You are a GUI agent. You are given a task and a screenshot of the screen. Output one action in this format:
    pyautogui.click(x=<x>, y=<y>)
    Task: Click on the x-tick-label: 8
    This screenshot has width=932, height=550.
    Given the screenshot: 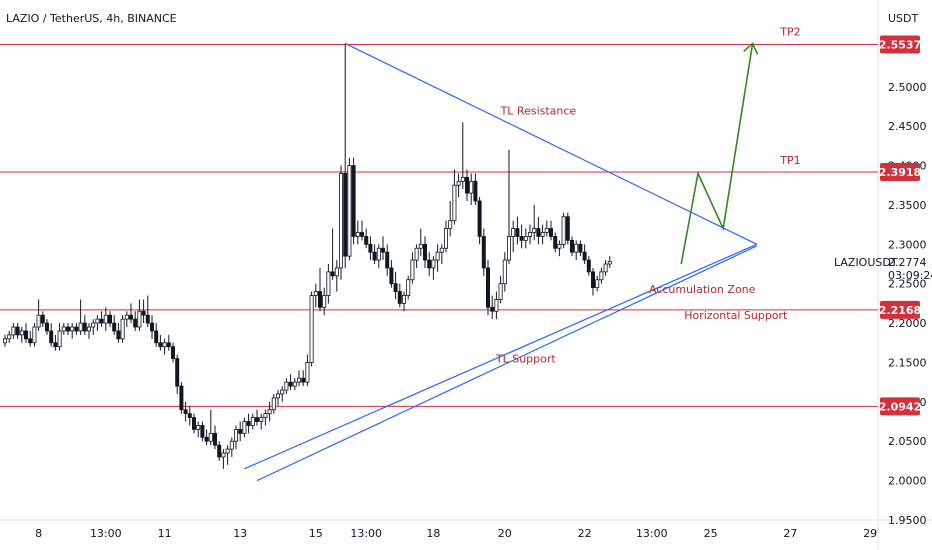 What is the action you would take?
    pyautogui.click(x=38, y=533)
    